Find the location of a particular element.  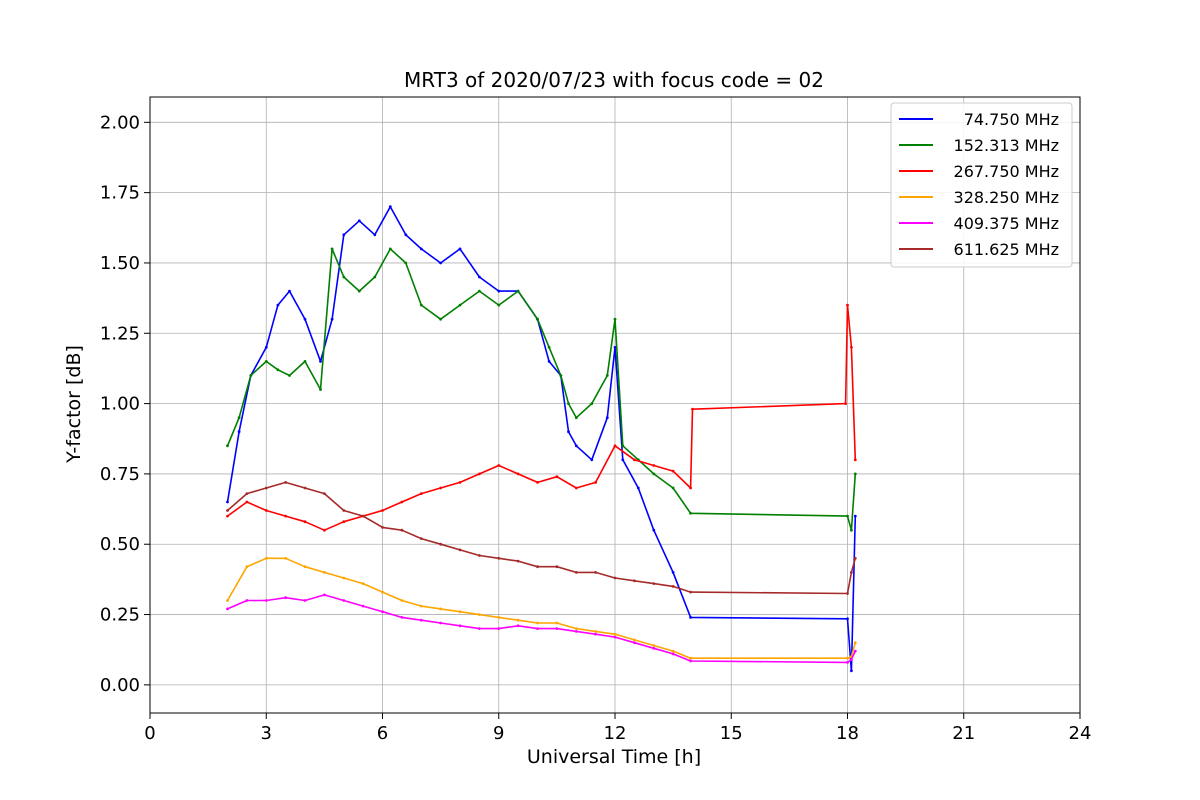

chart-title: MRT3 of 2020/07/23 with focus code = 02 is located at coordinates (614, 80).